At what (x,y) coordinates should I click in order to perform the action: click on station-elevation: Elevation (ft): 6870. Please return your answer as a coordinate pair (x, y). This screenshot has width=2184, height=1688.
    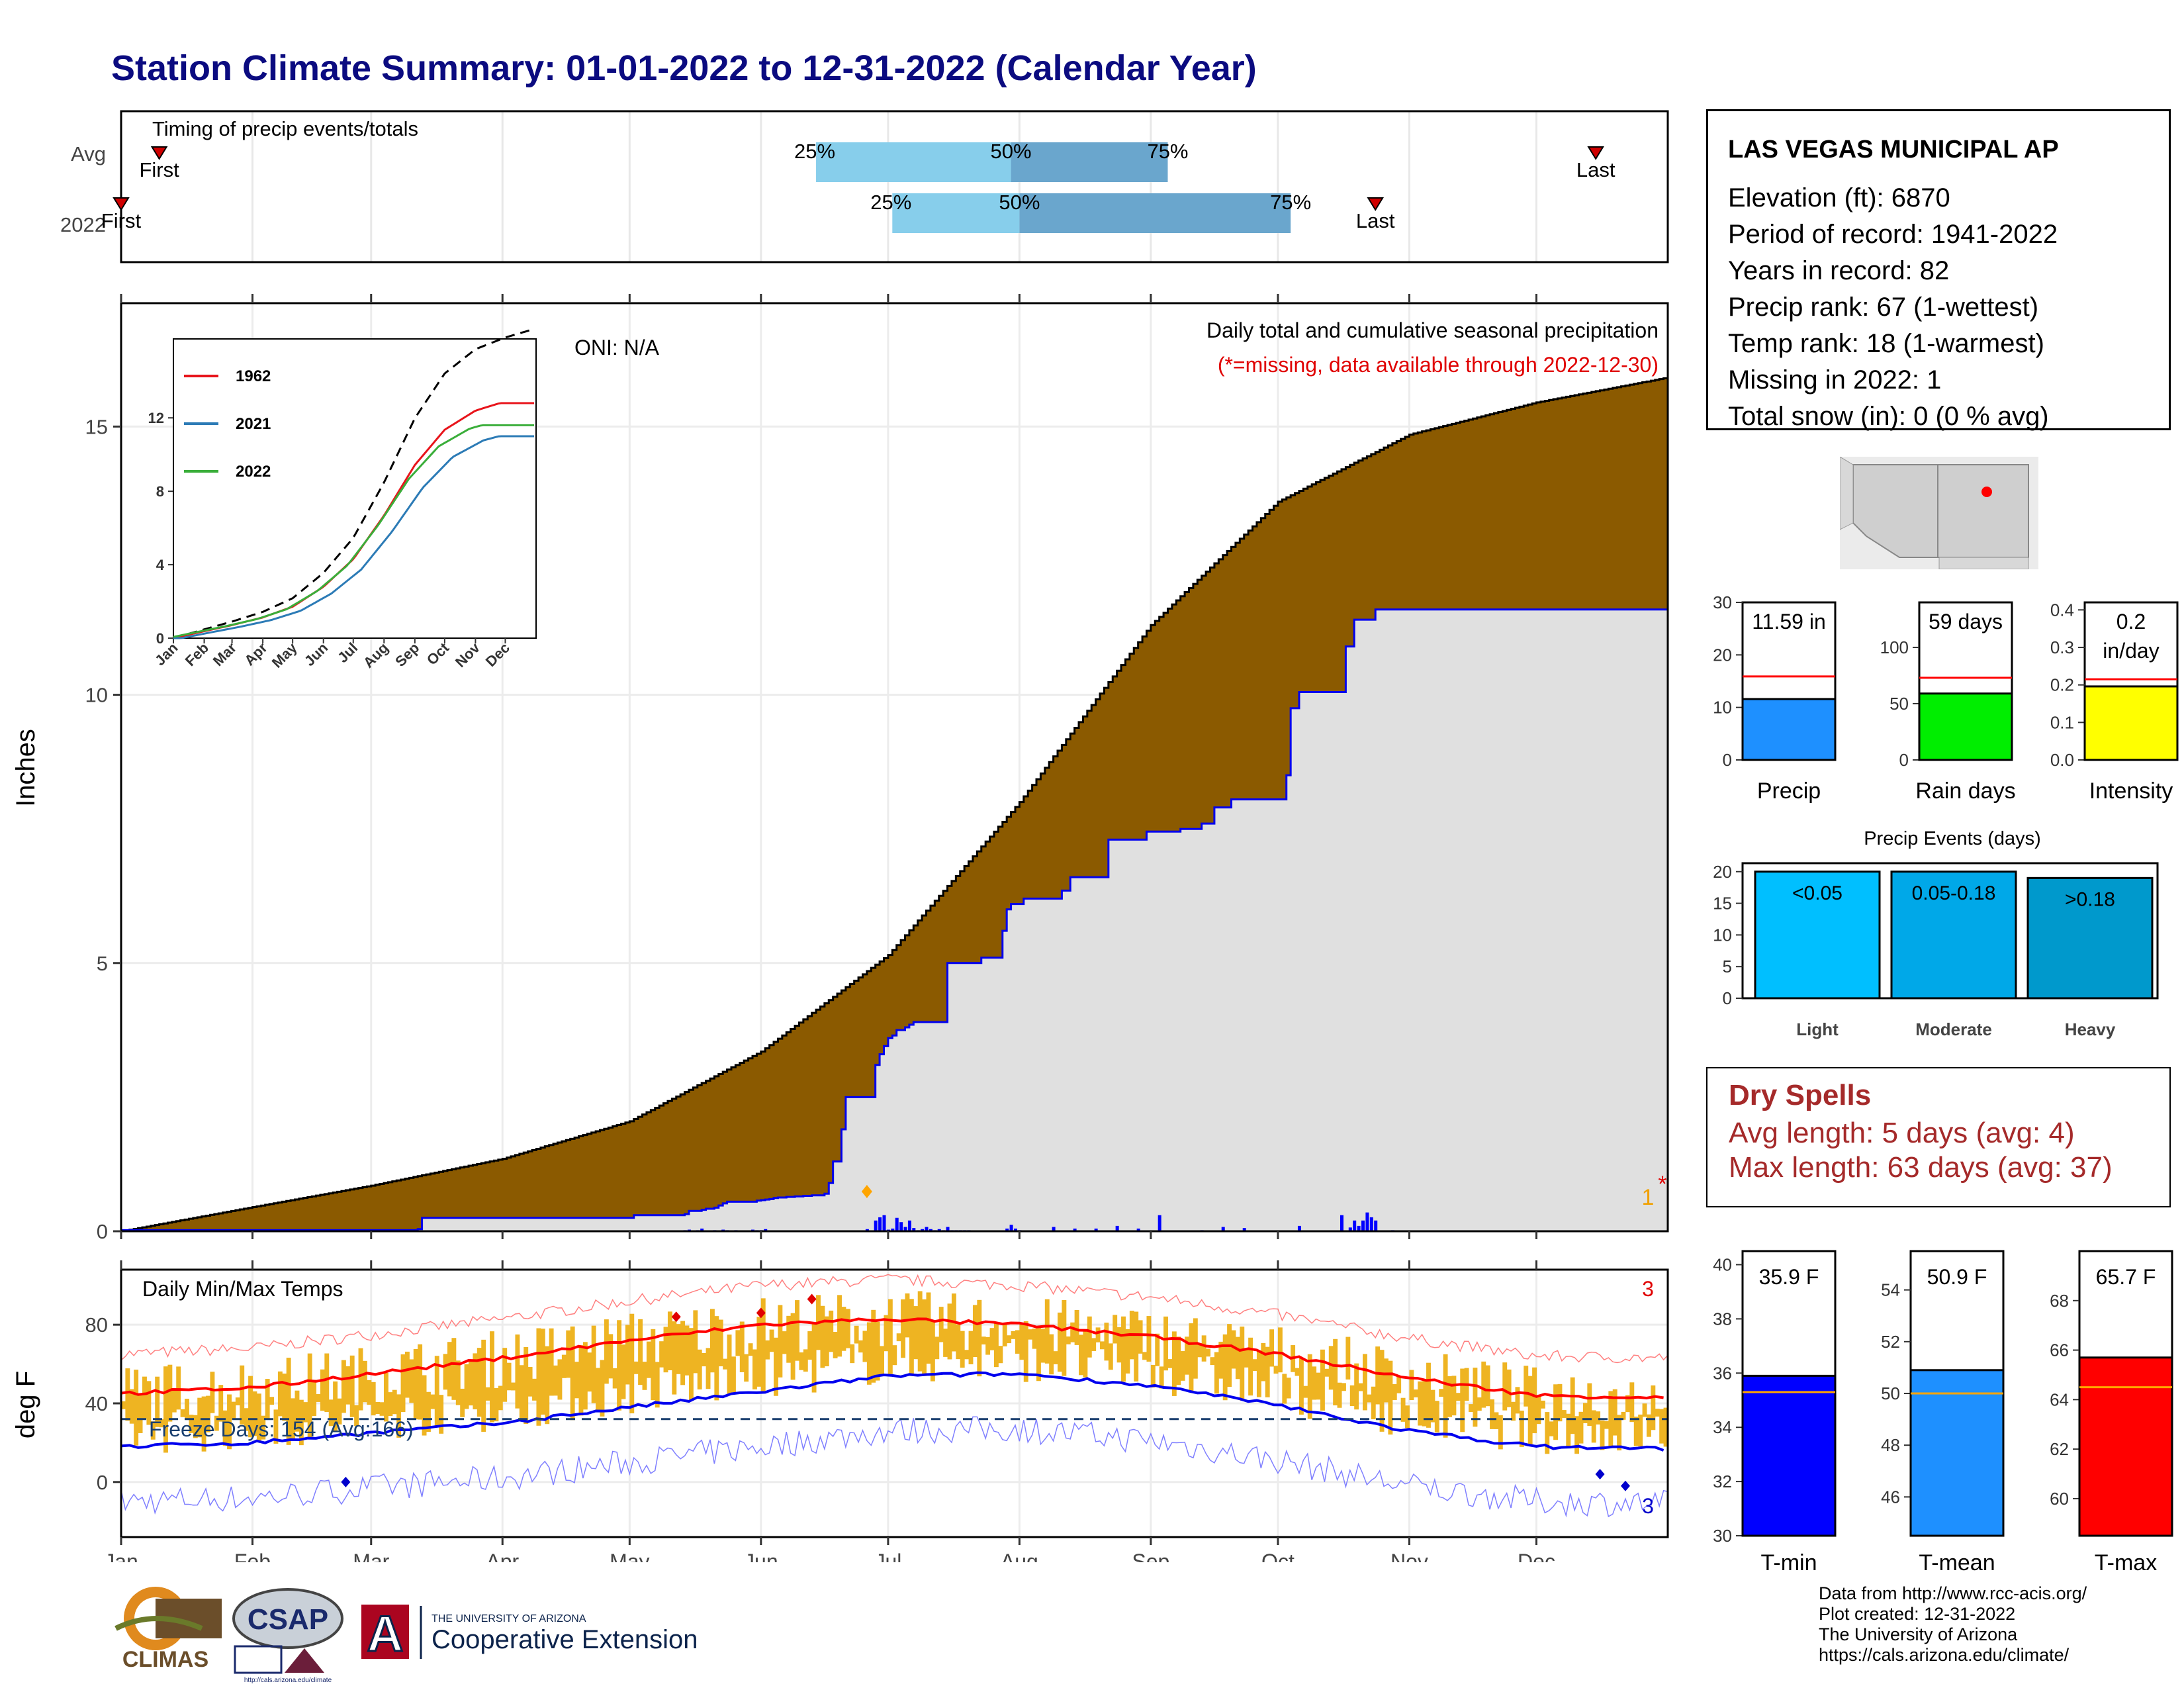
    Looking at the image, I should click on (1839, 197).